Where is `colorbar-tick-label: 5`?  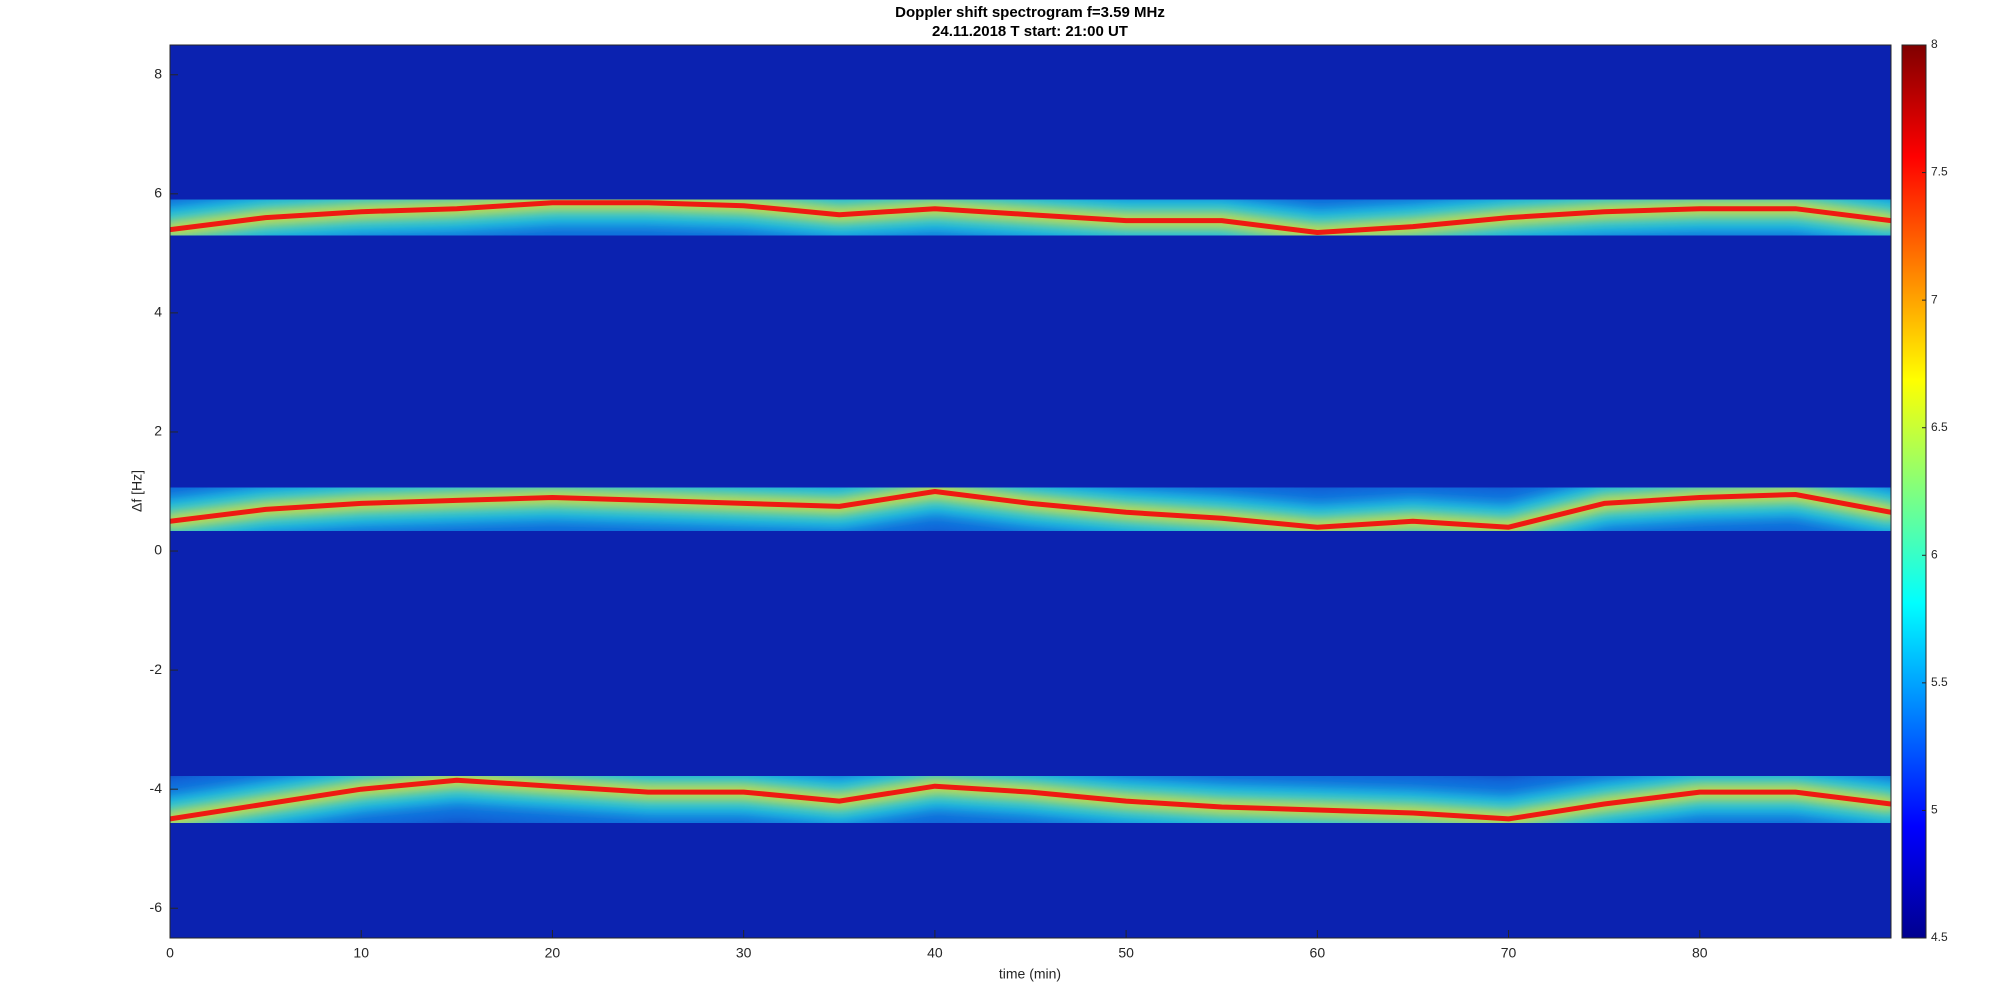 colorbar-tick-label: 5 is located at coordinates (1934, 810).